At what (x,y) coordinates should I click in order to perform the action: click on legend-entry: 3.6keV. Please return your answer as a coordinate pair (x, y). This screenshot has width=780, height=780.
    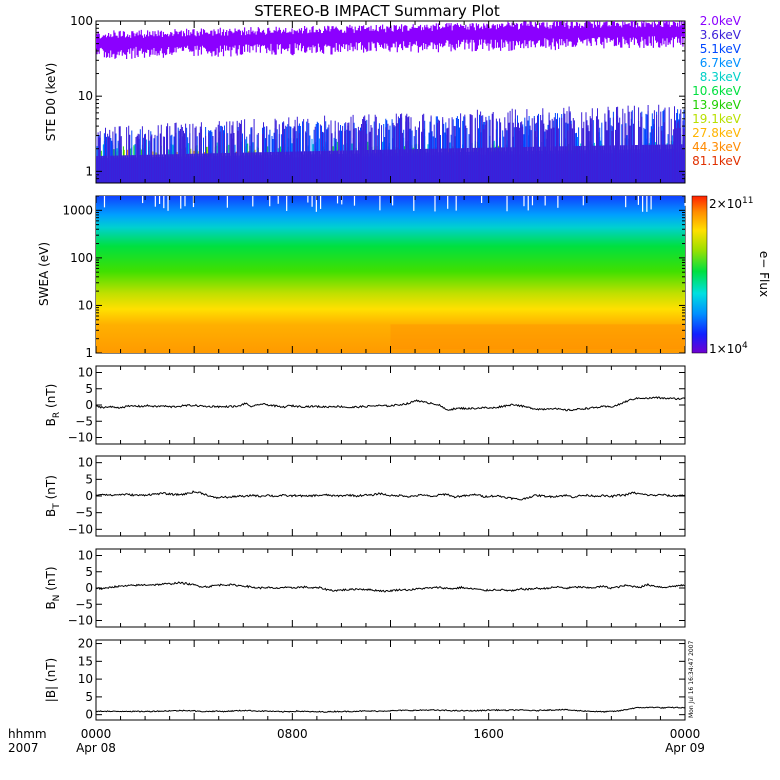
    Looking at the image, I should click on (721, 35).